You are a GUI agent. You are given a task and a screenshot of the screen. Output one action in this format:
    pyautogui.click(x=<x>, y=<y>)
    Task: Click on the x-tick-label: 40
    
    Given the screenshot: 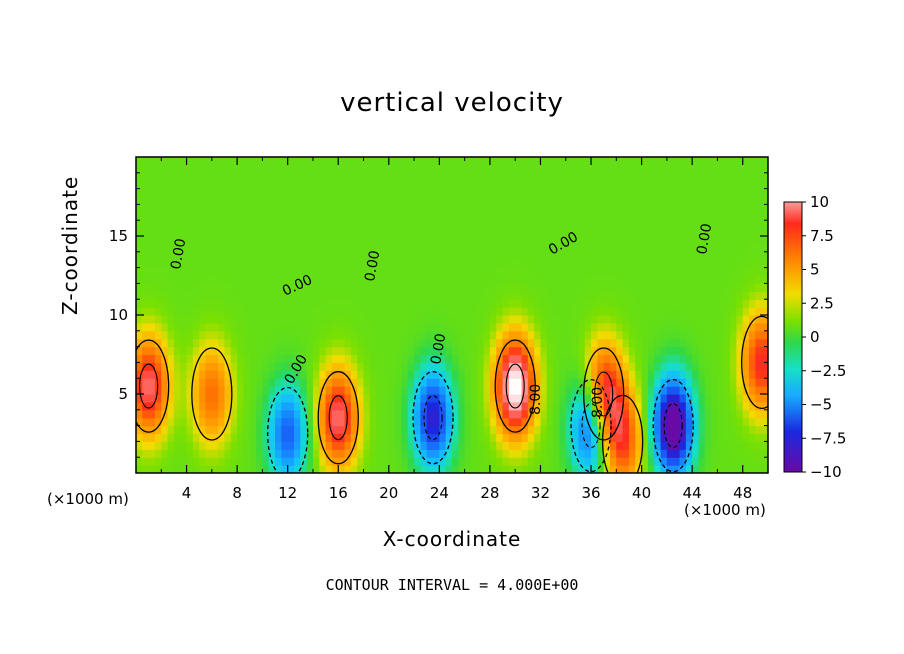 What is the action you would take?
    pyautogui.click(x=641, y=493)
    